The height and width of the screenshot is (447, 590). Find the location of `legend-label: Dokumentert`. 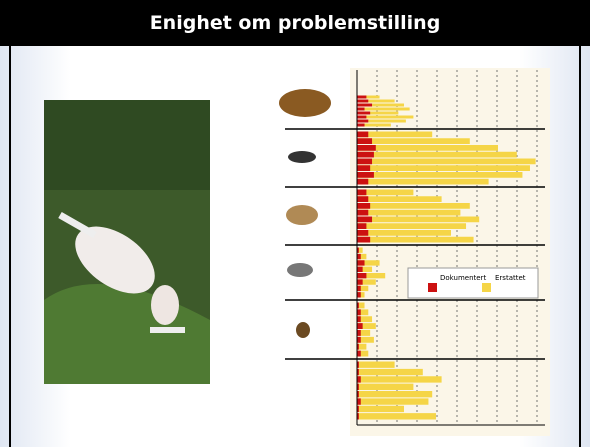

legend-label: Dokumentert is located at coordinates (463, 278).